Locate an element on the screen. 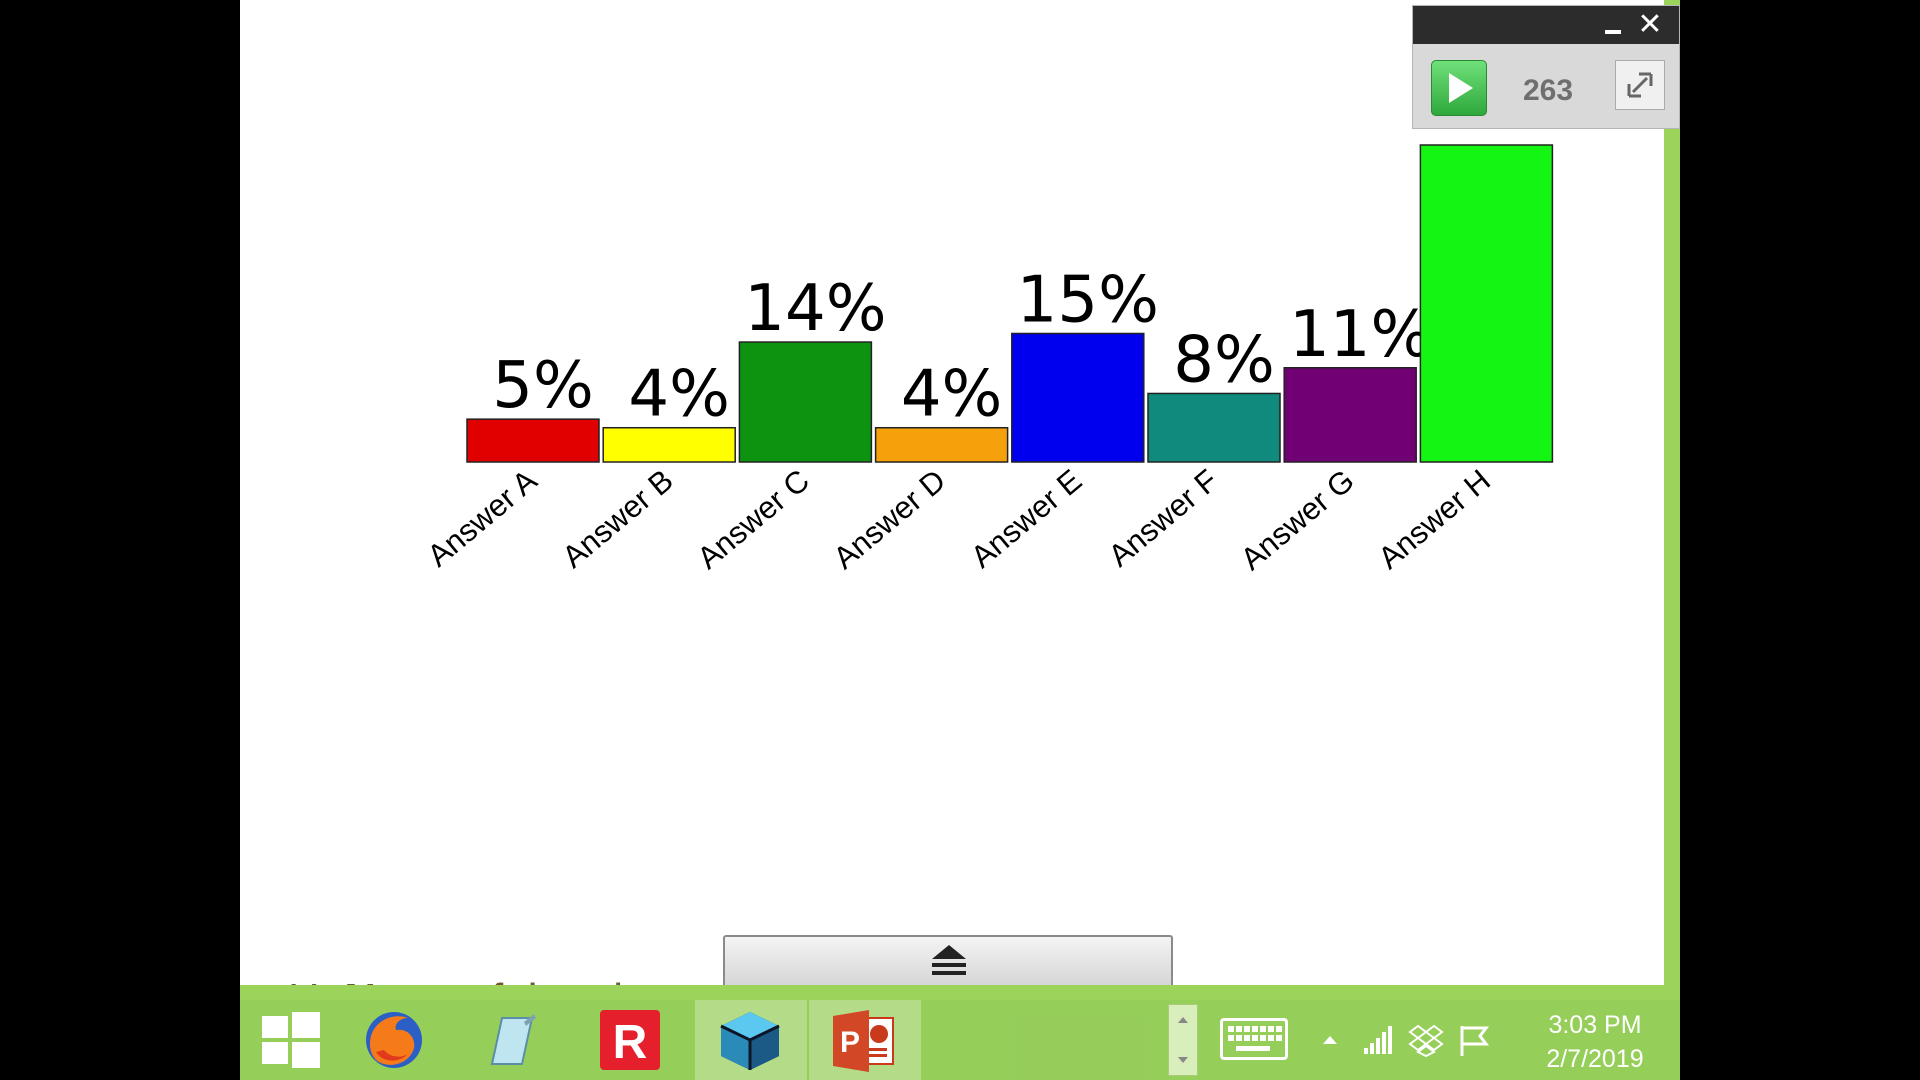 This screenshot has height=1080, width=1920. category-label-4: Answer D is located at coordinates (889, 519).